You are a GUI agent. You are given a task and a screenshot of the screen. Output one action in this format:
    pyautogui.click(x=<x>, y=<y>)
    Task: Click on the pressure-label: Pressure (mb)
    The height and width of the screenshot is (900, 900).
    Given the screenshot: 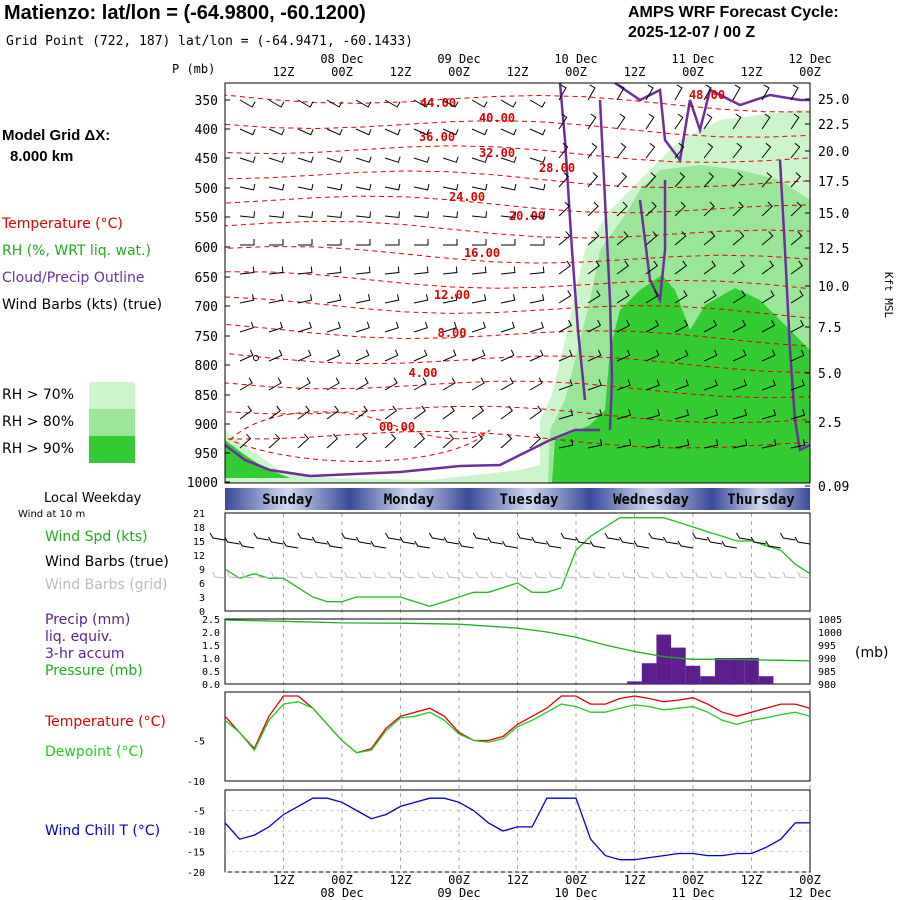 What is the action you would take?
    pyautogui.click(x=94, y=671)
    